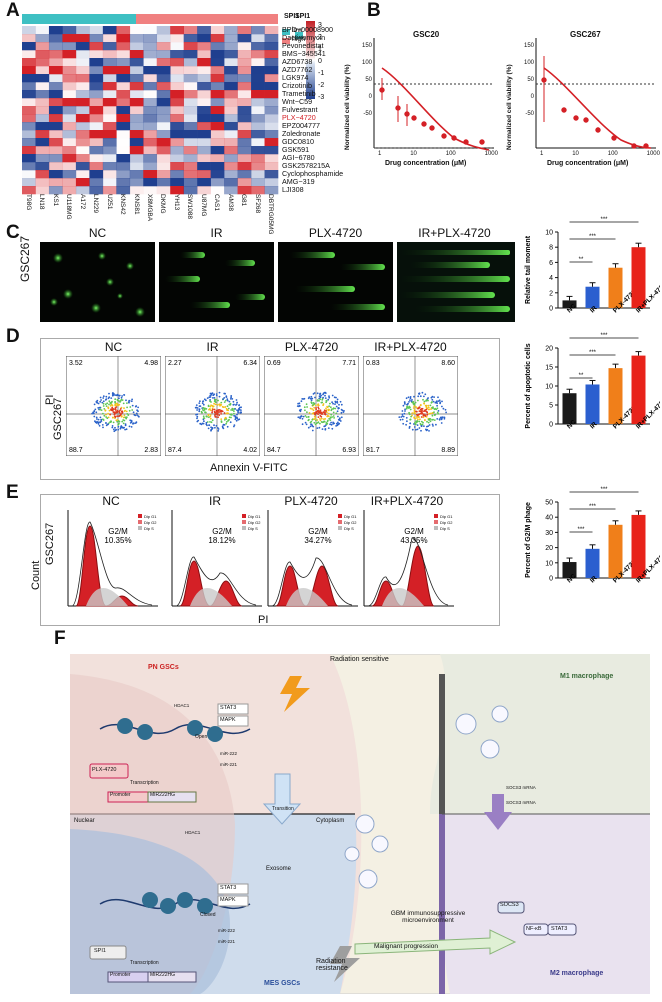 This screenshot has height=1002, width=662. Describe the element at coordinates (298, 141) in the screenshot. I see `heatmap-drug-label: GDC0810` at that location.